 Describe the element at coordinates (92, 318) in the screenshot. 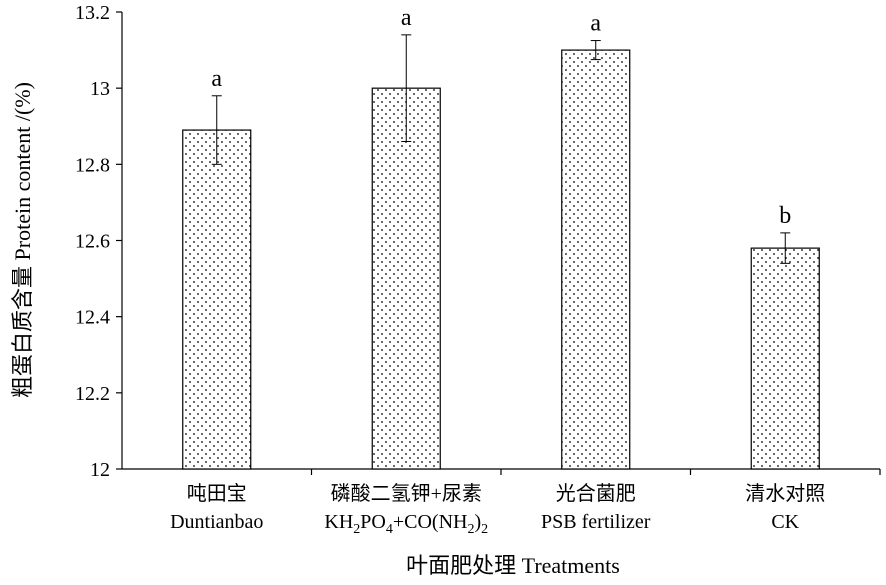

I see `y-tick-label: 12.4` at that location.